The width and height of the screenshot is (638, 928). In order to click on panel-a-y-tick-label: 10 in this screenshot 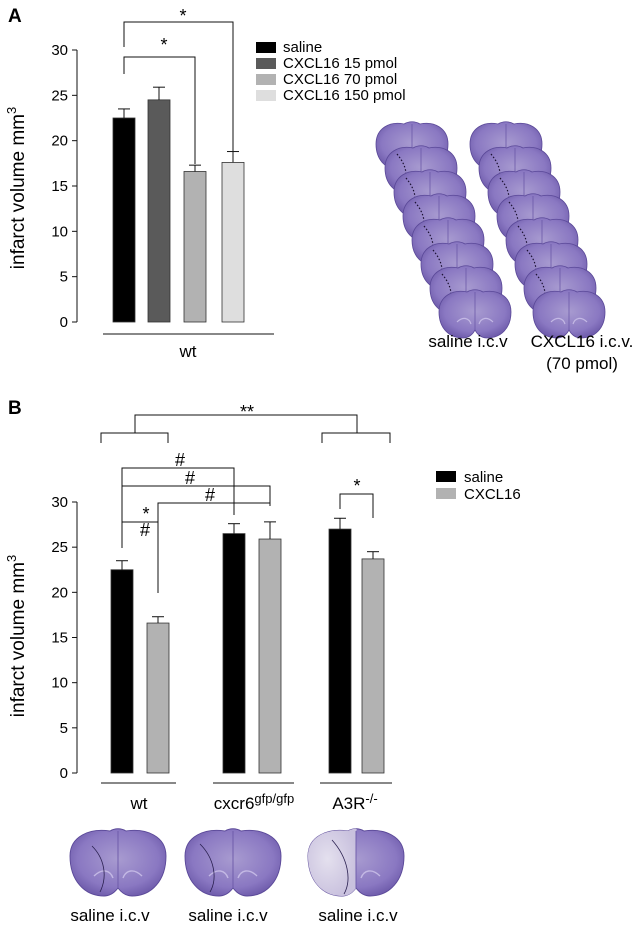, I will do `click(59, 231)`.